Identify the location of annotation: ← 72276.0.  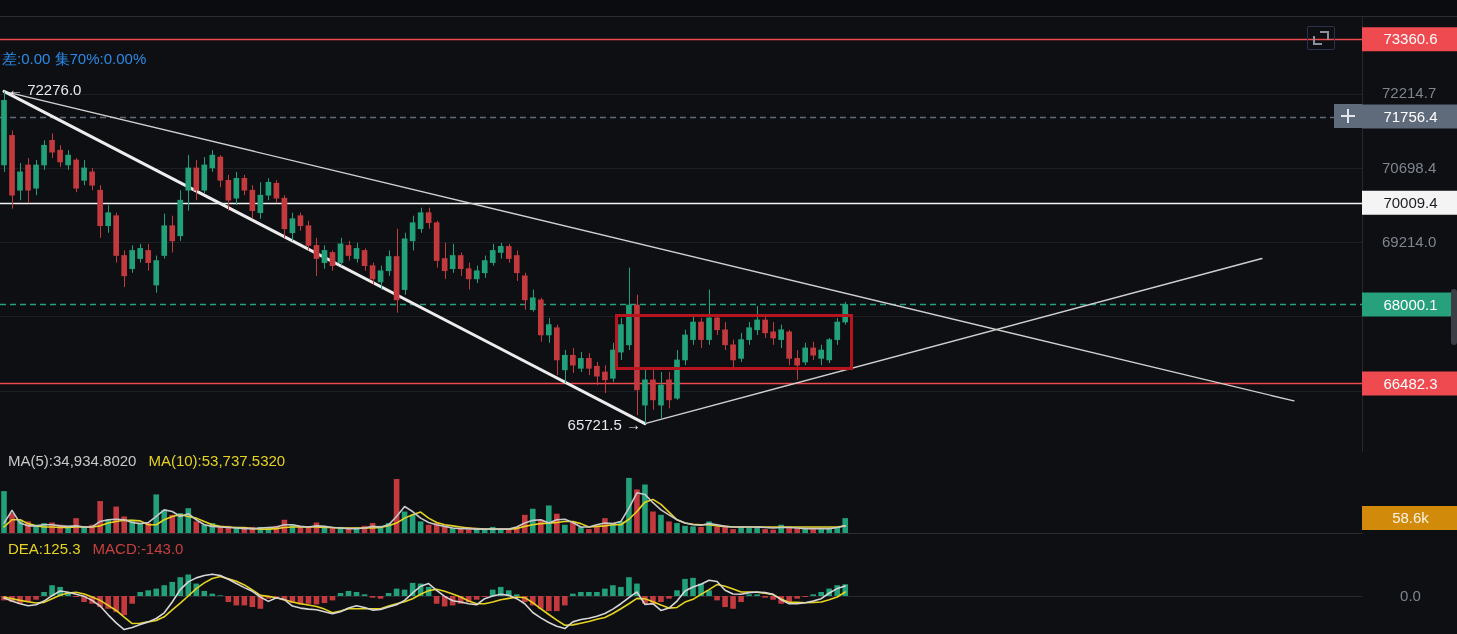
(45, 90).